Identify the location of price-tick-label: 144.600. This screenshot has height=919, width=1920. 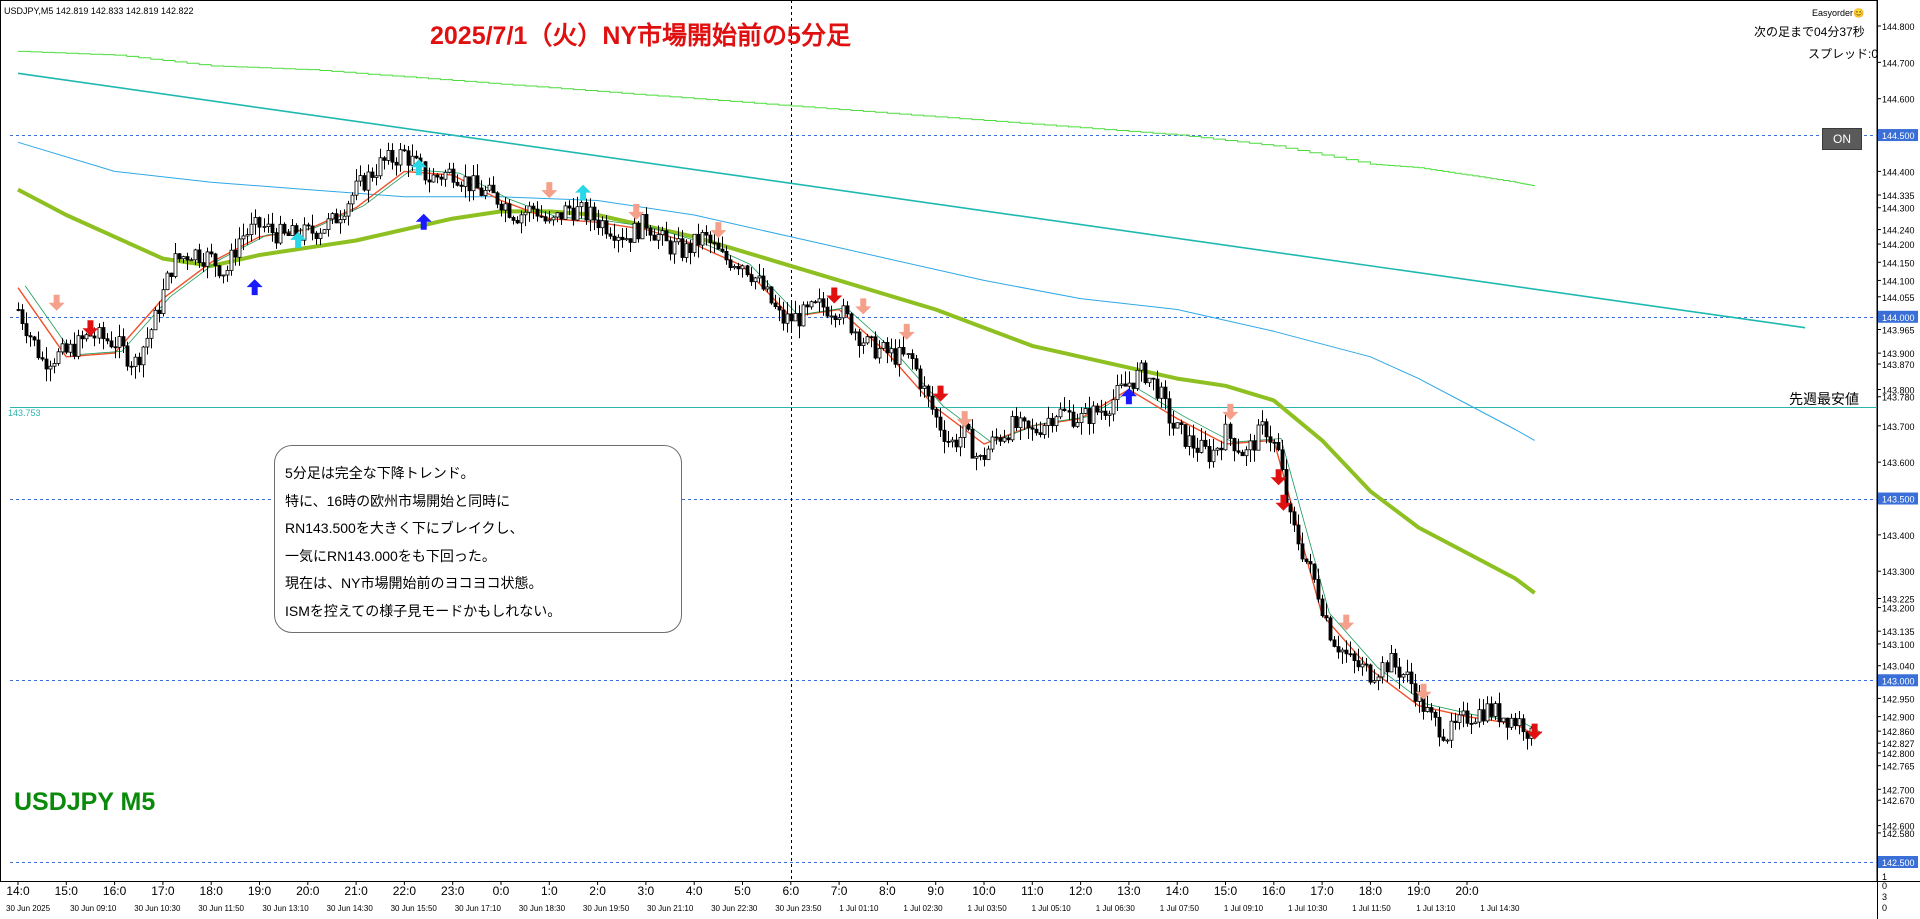
(1898, 100).